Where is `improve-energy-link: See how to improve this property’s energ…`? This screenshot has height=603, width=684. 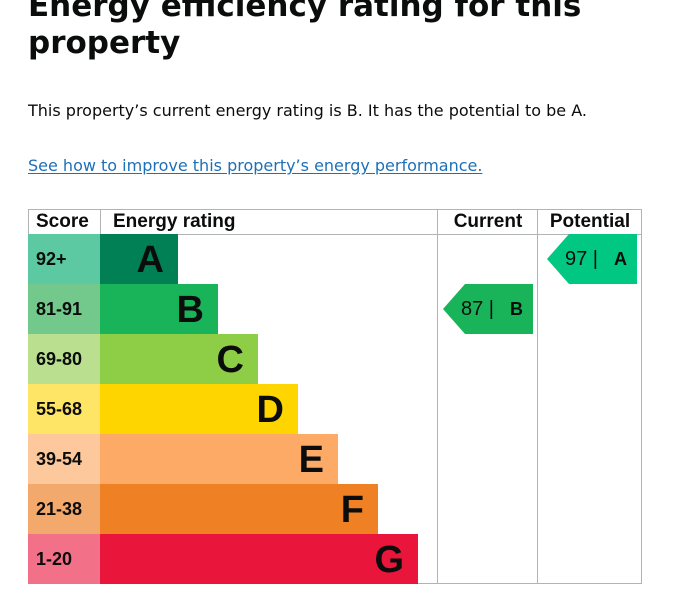
improve-energy-link: See how to improve this property’s energ… is located at coordinates (255, 165).